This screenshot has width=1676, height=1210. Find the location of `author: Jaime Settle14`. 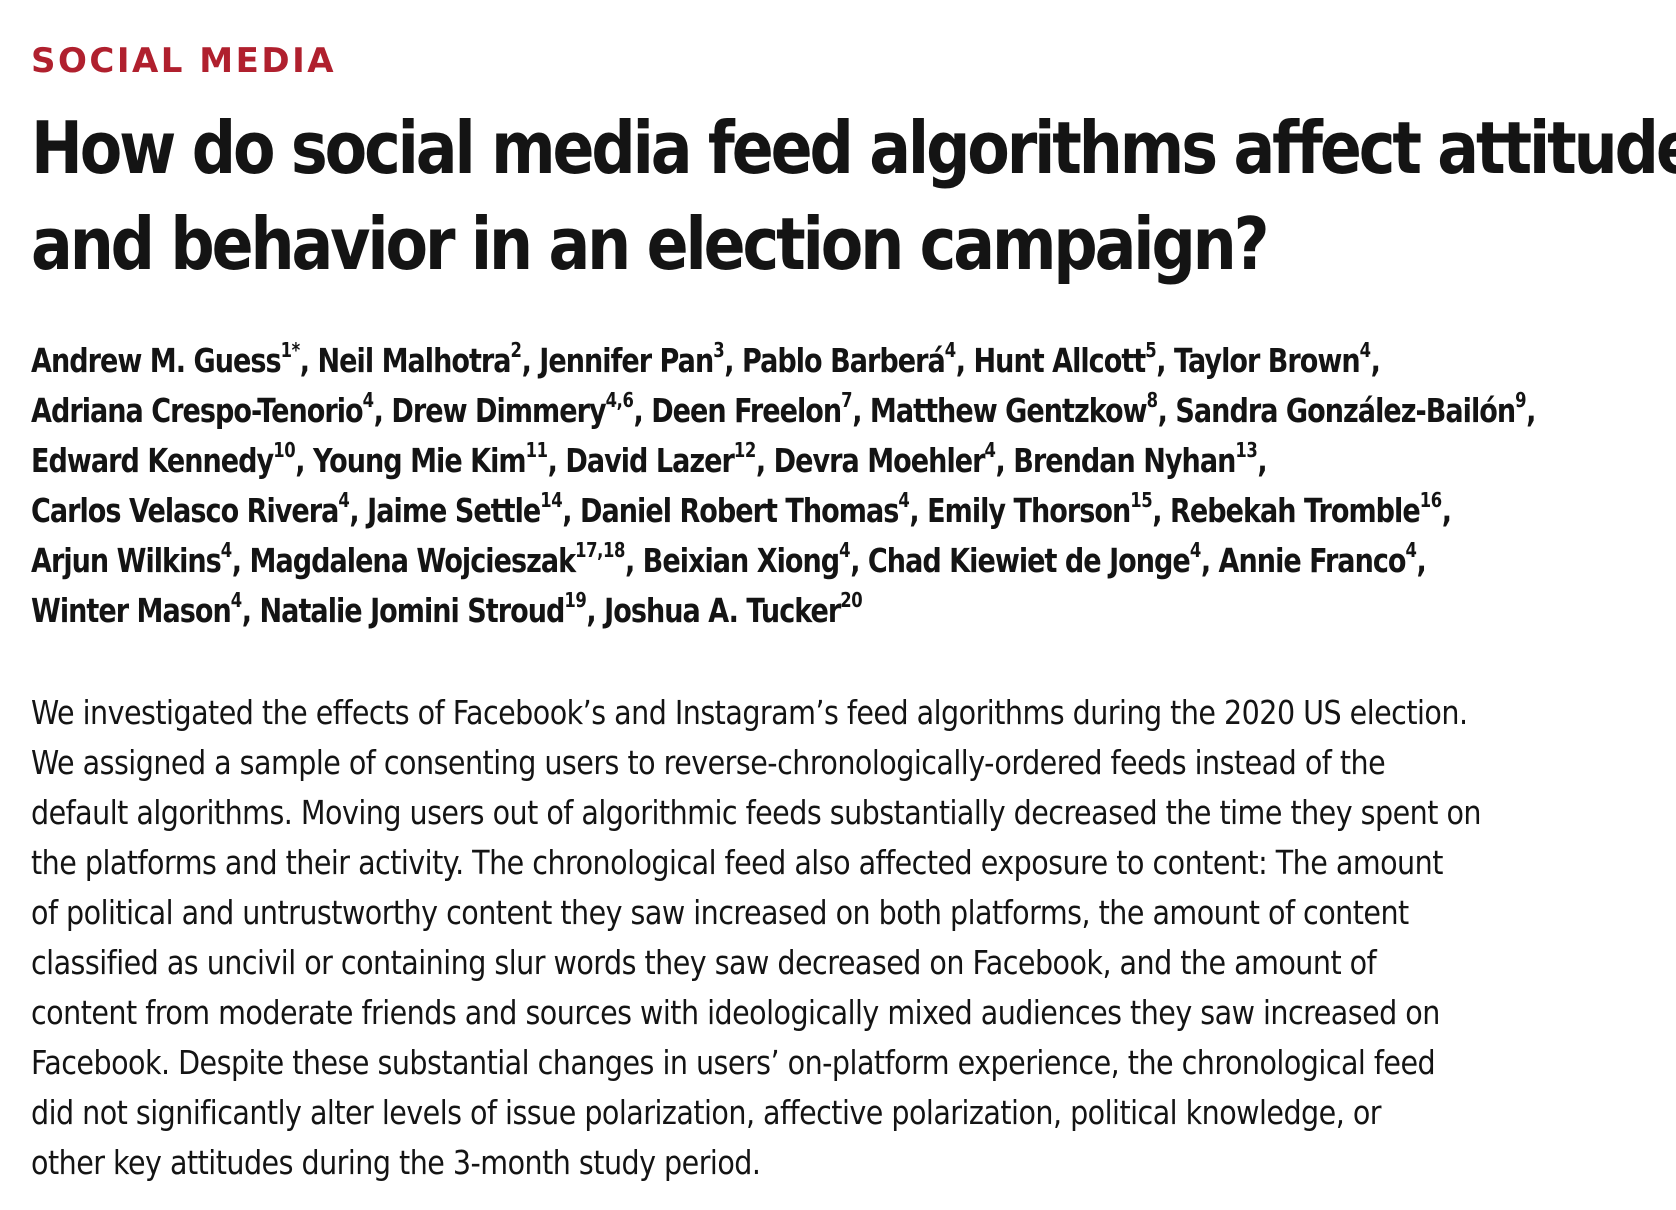

author: Jaime Settle14 is located at coordinates (465, 509).